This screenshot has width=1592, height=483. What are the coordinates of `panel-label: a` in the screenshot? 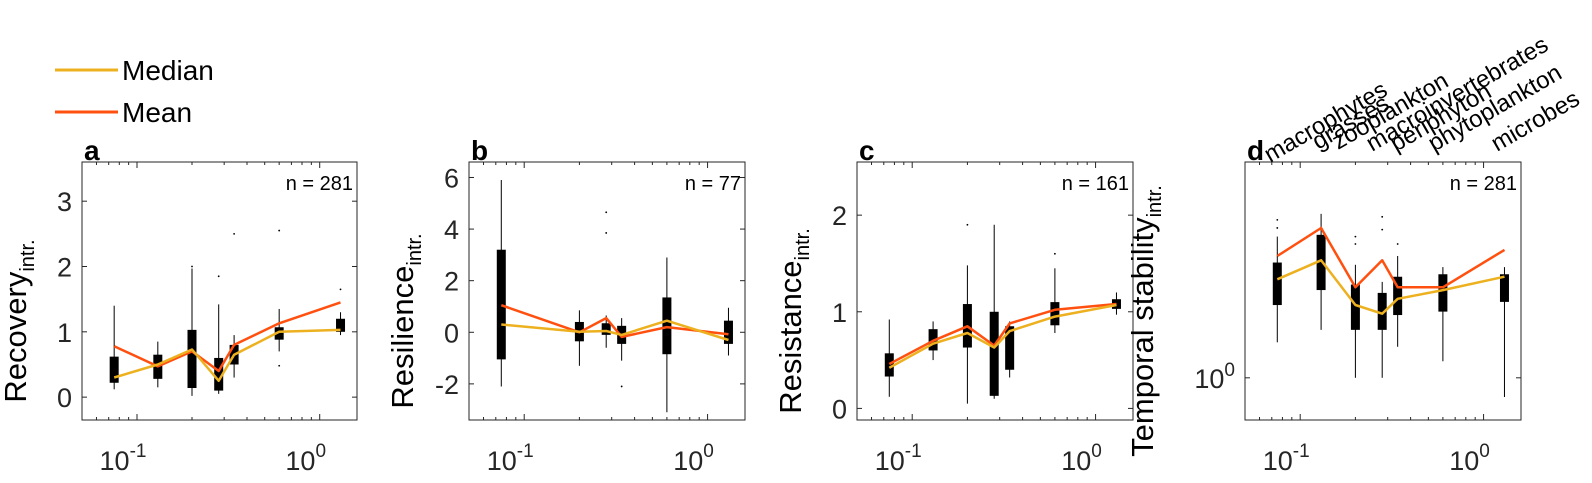 It's located at (92, 150).